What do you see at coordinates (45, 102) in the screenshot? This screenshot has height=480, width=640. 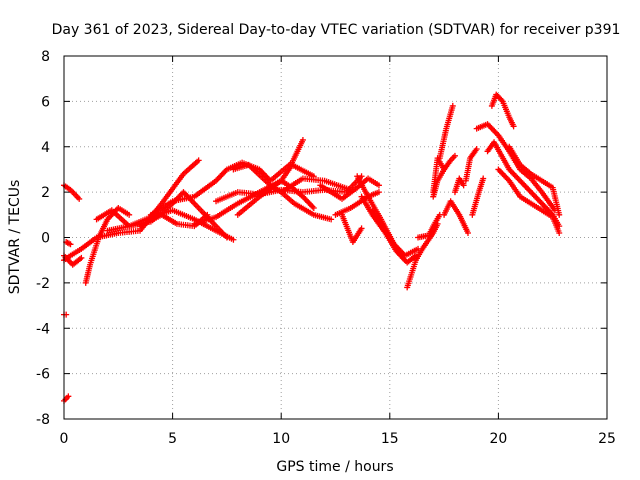 I see `y-tick-label: 6` at bounding box center [45, 102].